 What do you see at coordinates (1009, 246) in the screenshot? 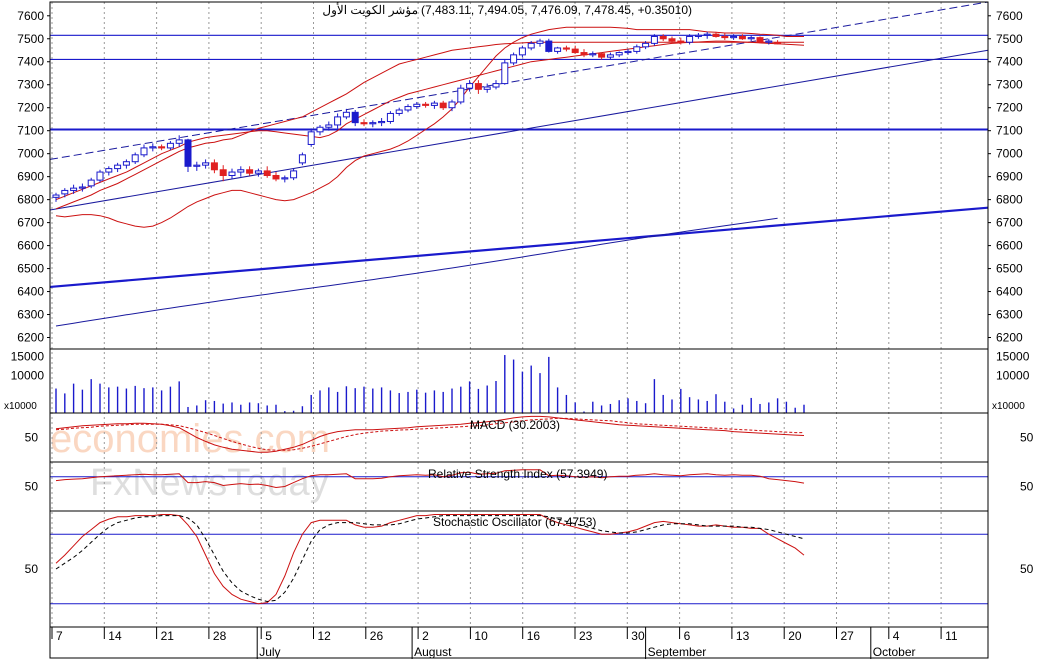
I see `price-tick-label-right: 6600` at bounding box center [1009, 246].